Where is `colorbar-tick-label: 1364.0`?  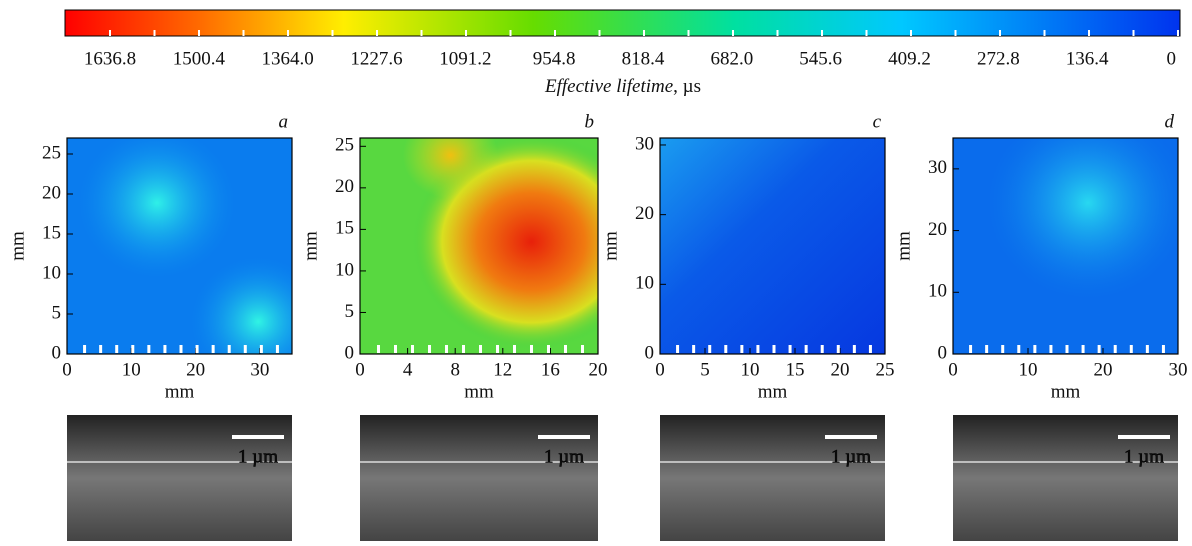 colorbar-tick-label: 1364.0 is located at coordinates (288, 58).